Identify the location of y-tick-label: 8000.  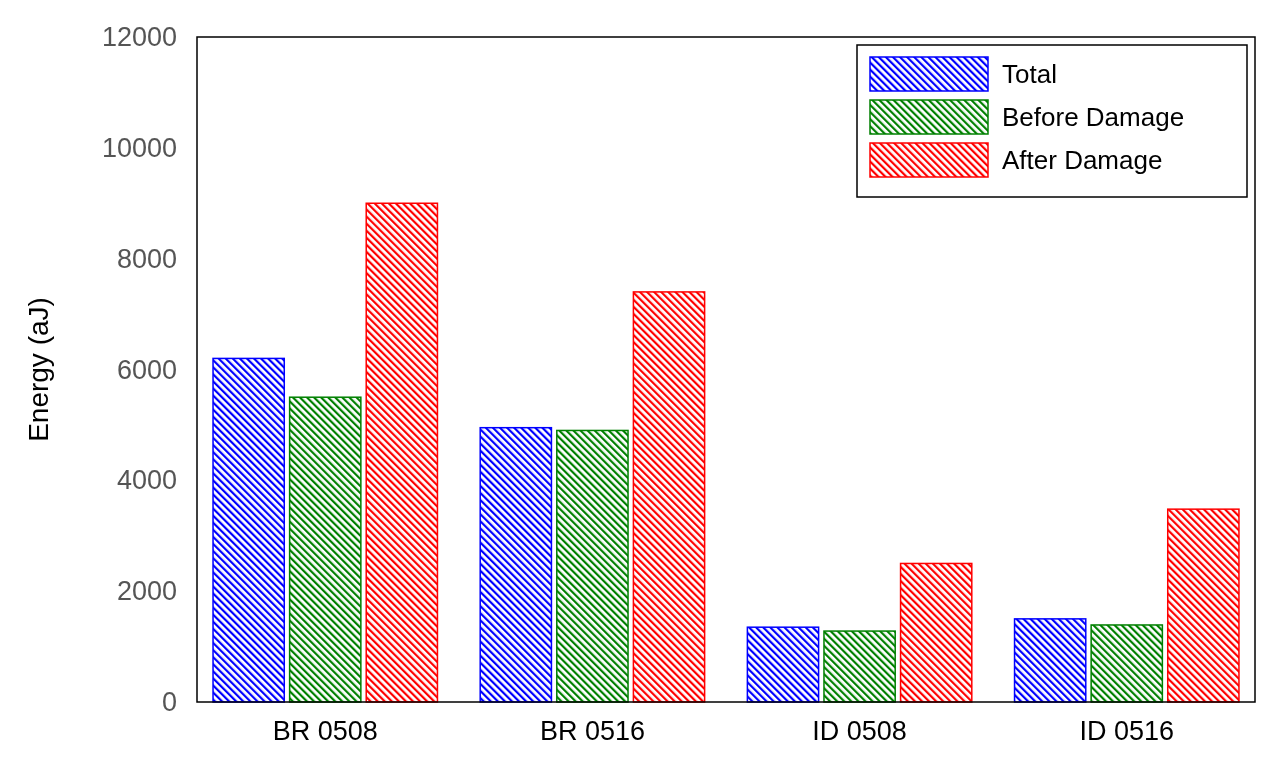
(146, 258).